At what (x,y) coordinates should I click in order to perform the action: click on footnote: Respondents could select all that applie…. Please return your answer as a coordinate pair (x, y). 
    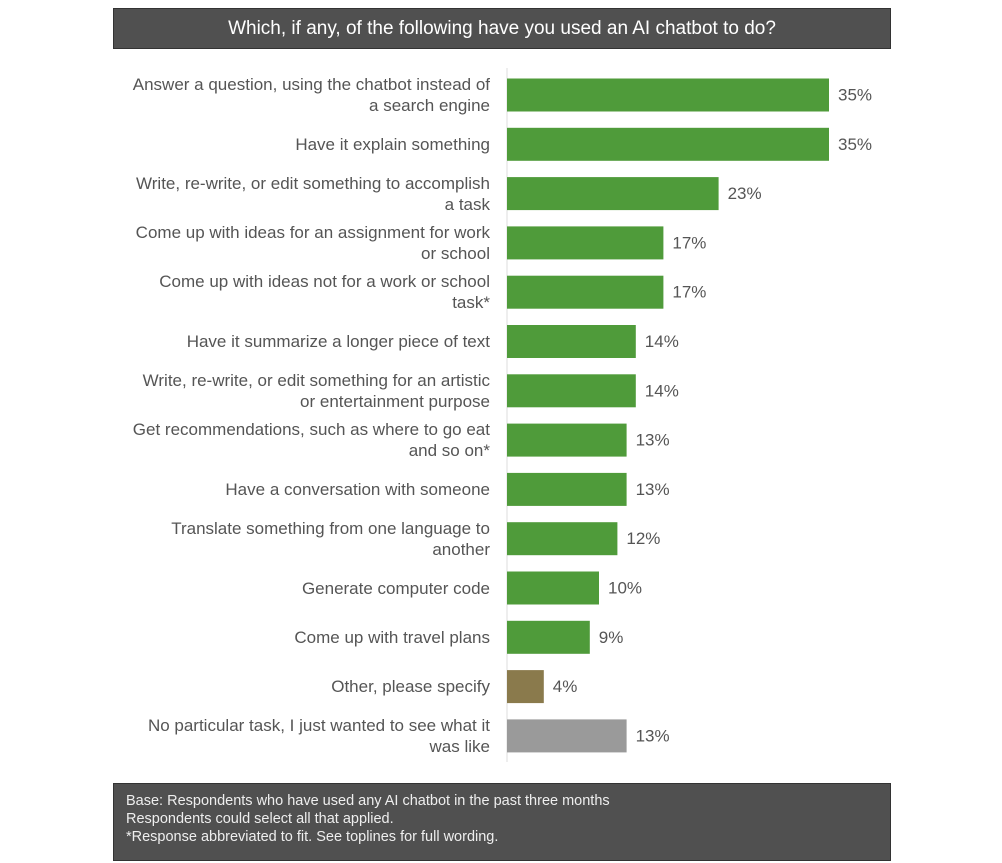
    Looking at the image, I should click on (260, 819).